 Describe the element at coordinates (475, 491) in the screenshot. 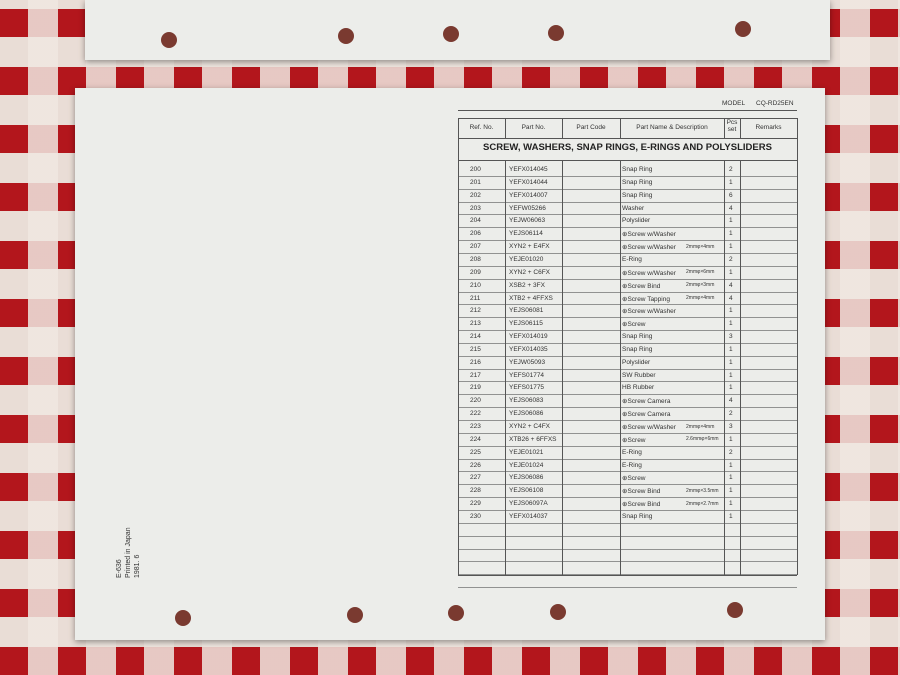

I see `ref-no: 228` at that location.